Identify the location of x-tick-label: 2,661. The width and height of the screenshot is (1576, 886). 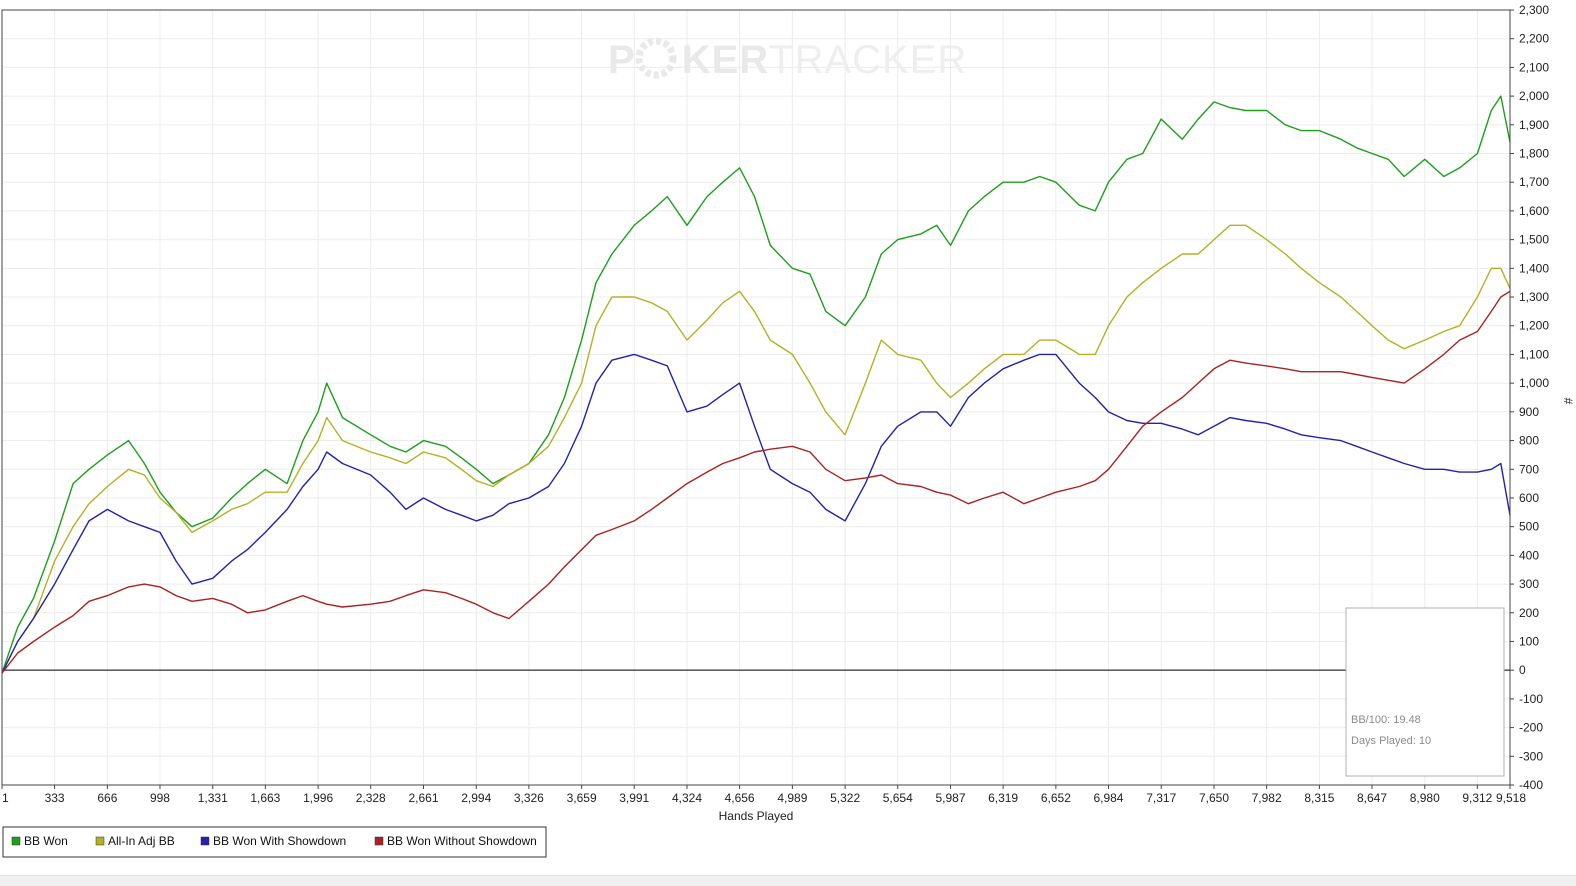
(423, 798).